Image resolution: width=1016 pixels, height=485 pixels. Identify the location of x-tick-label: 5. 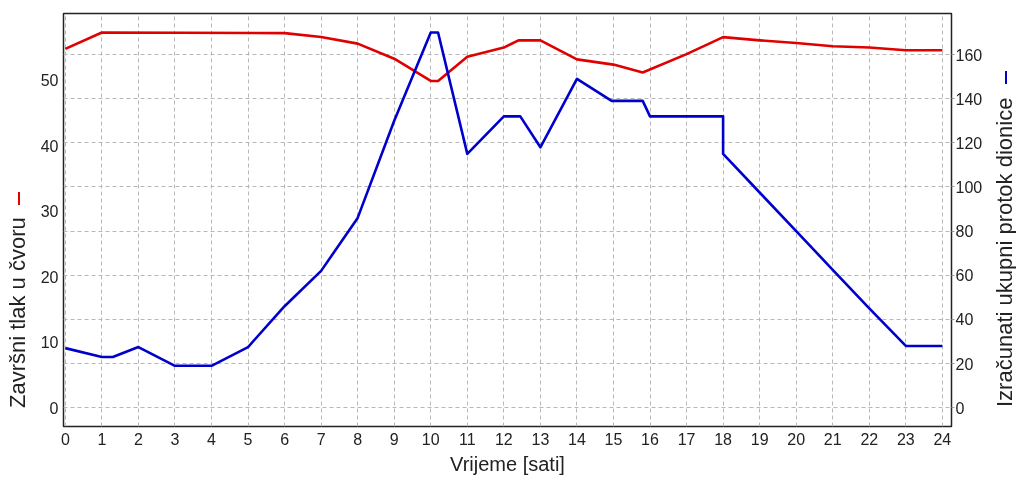
(248, 439).